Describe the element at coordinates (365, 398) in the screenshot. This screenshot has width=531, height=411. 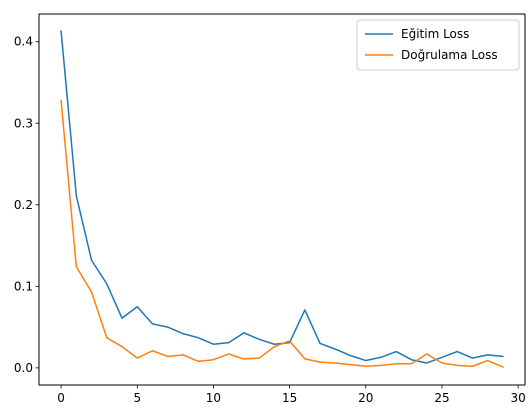
I see `x-tick-label: 20` at that location.